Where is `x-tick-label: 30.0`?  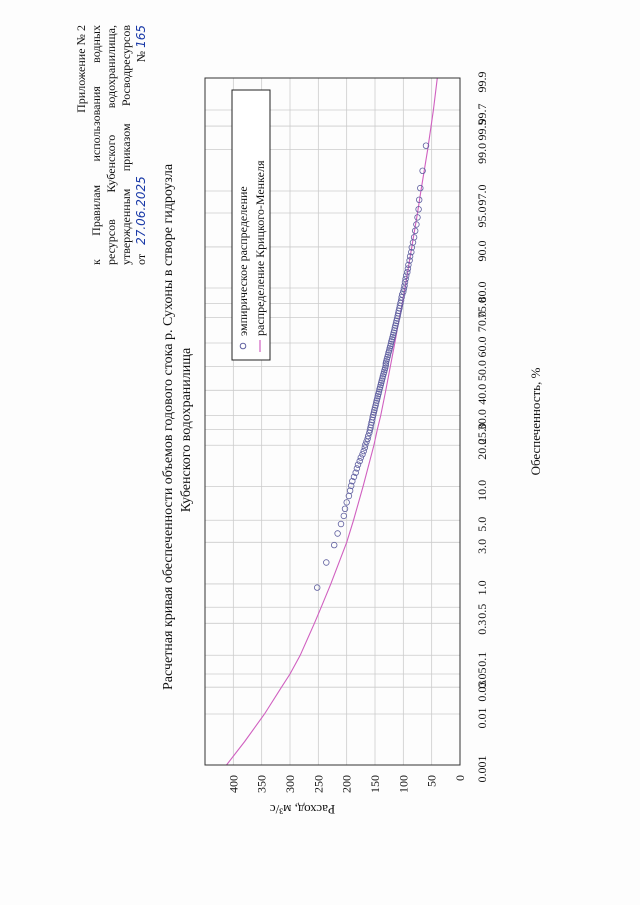 x-tick-label: 30.0 is located at coordinates (482, 419).